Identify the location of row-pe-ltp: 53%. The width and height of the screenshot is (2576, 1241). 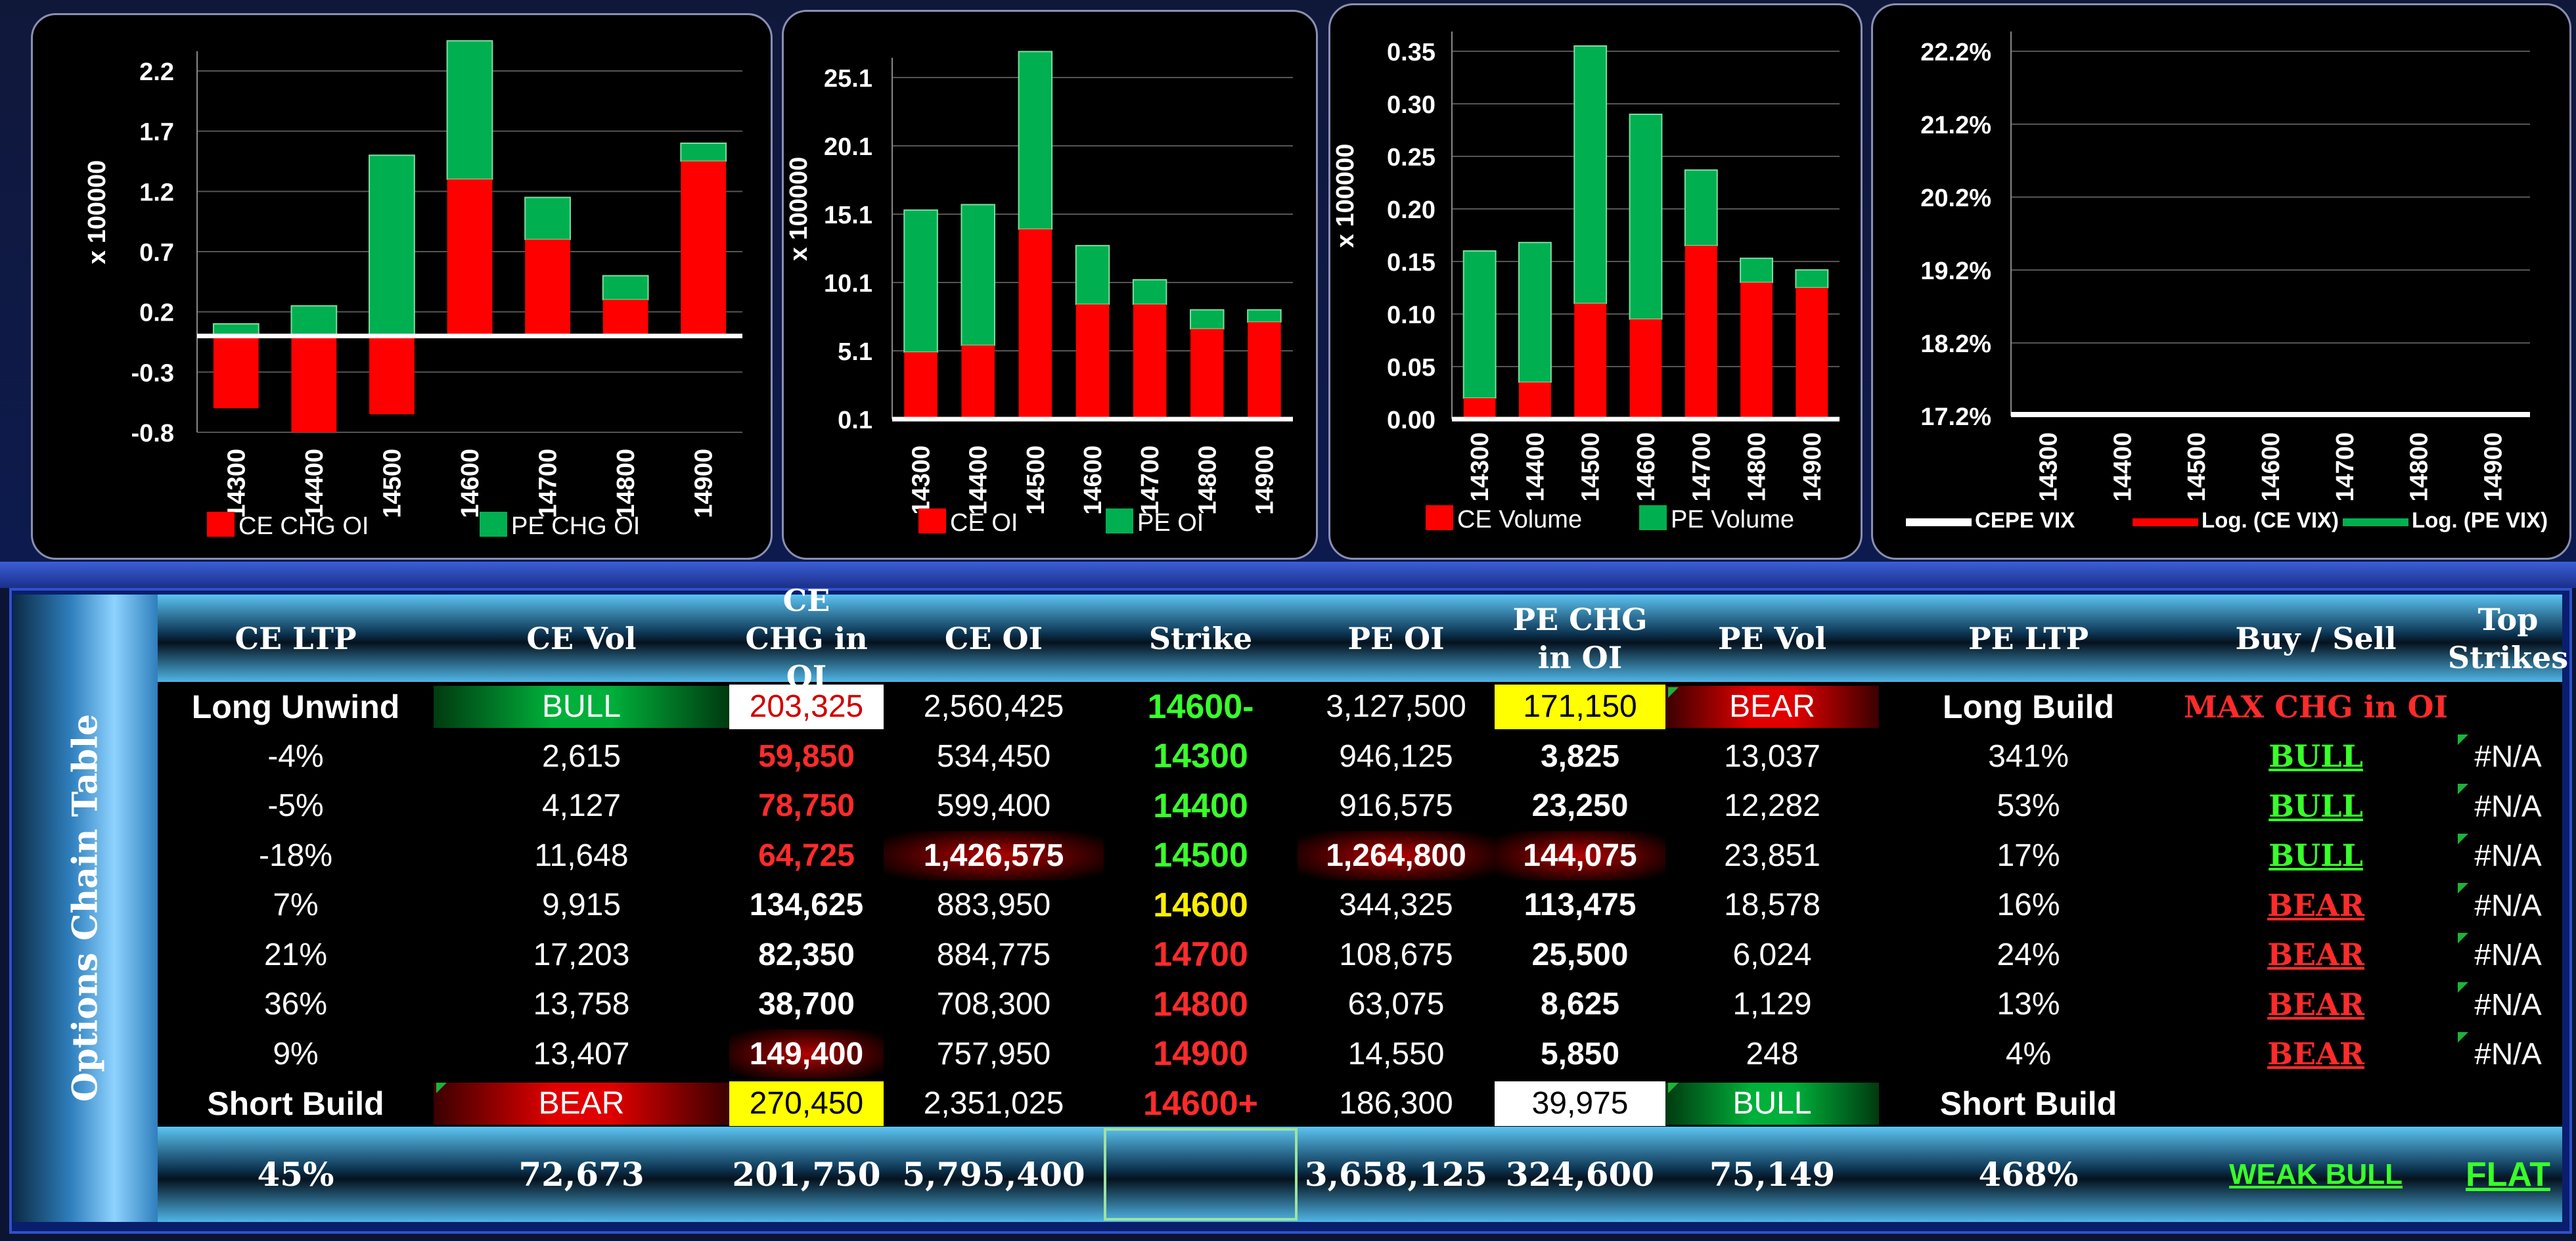
(2028, 806).